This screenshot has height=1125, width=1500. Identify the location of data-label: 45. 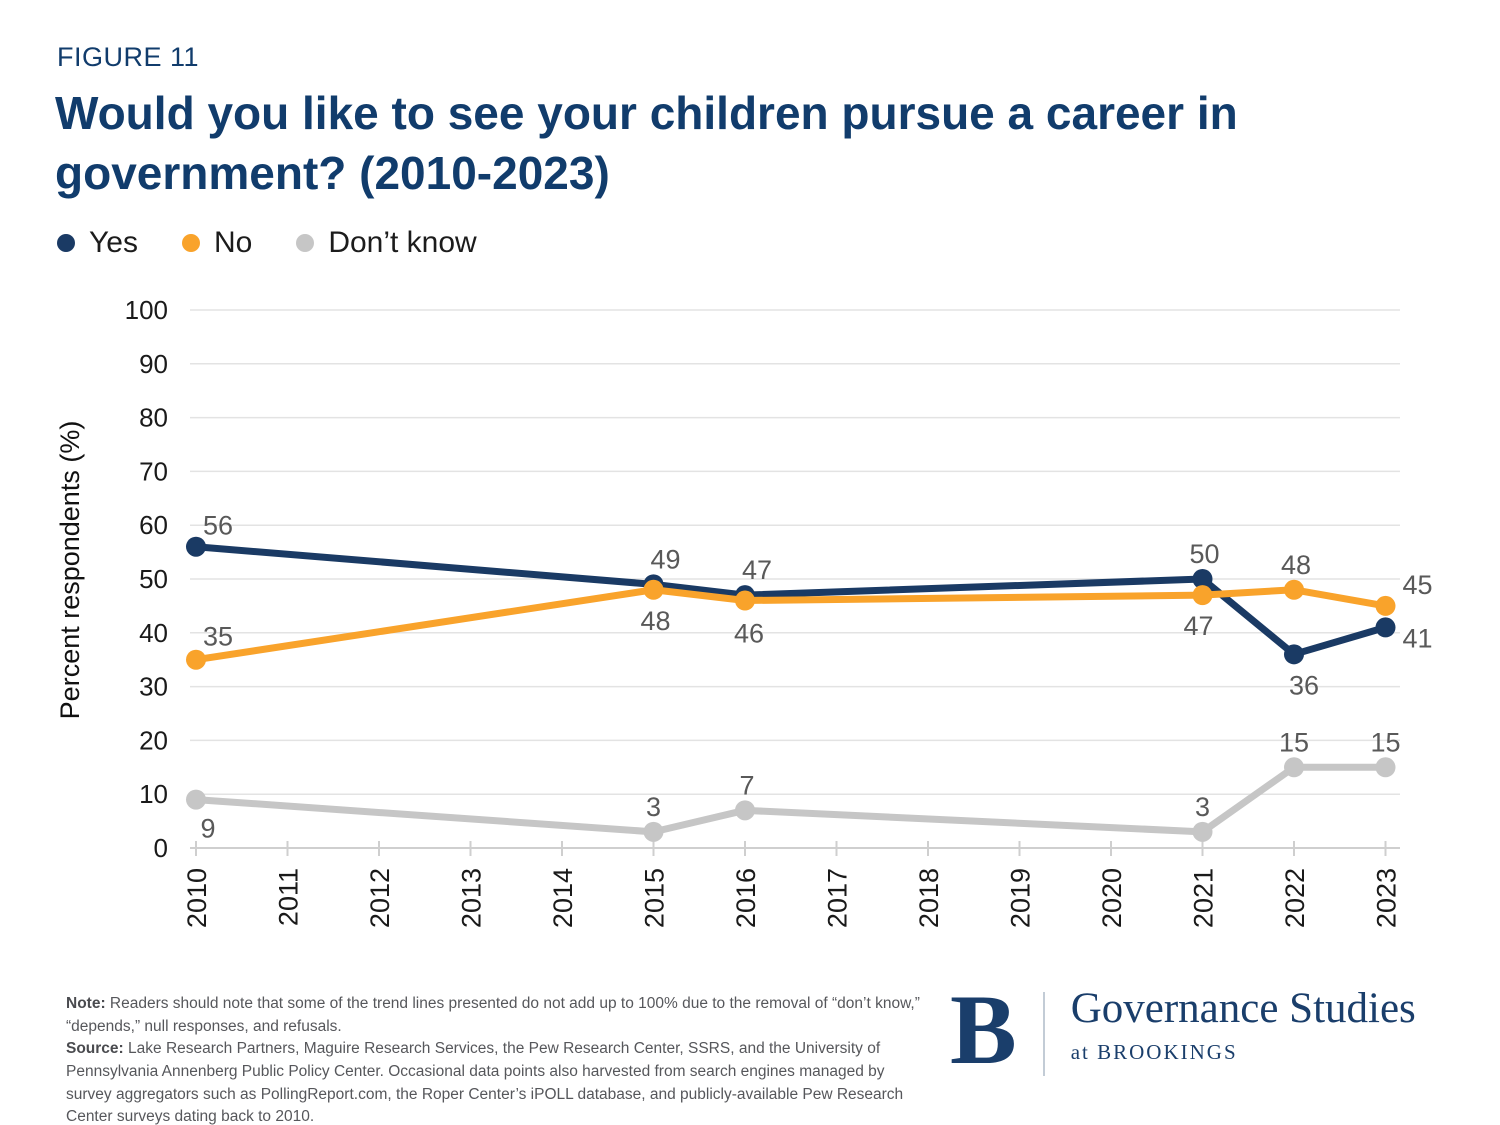
(1417, 585).